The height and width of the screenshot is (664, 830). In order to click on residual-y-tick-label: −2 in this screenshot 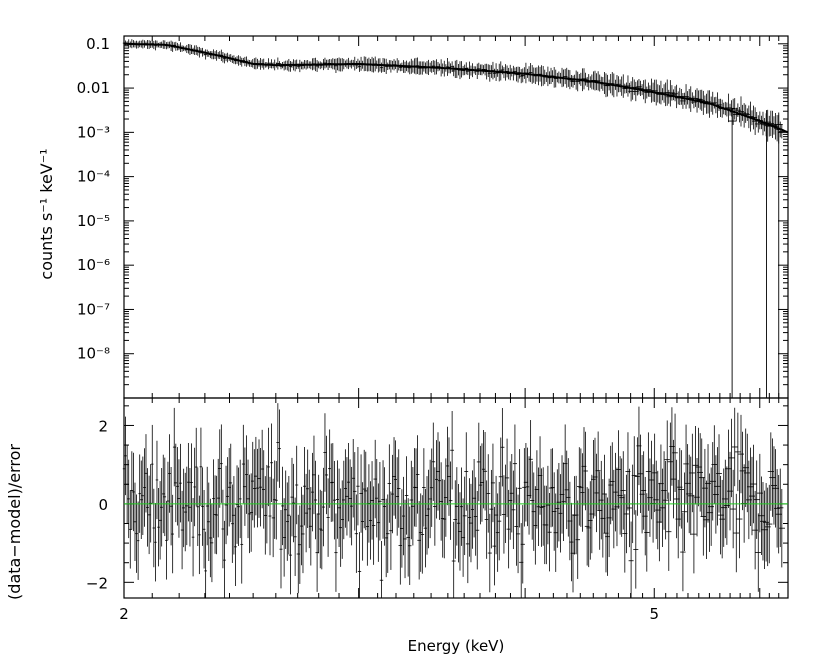, I will do `click(97, 583)`.